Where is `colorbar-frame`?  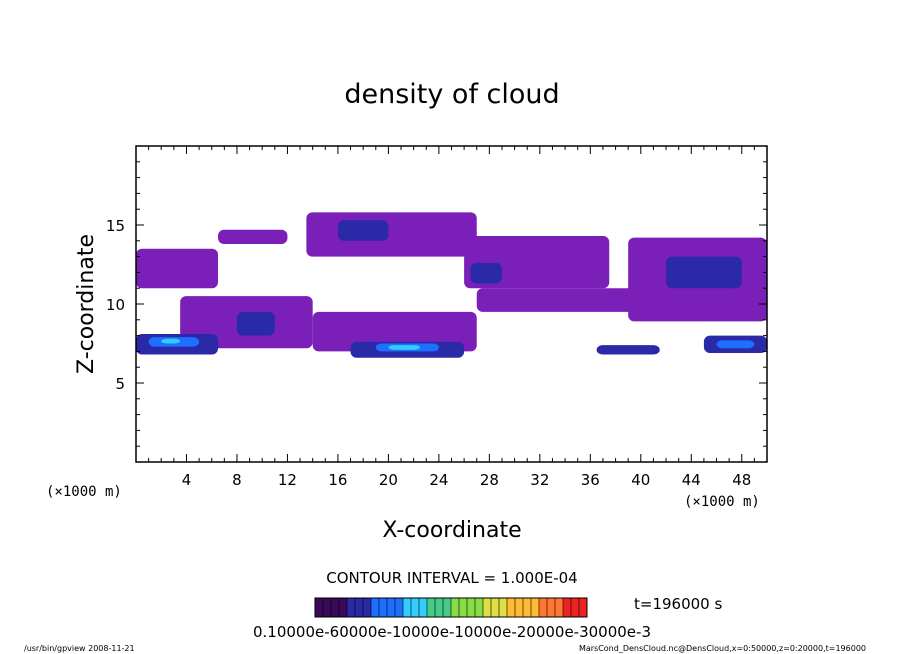
colorbar-frame is located at coordinates (451, 607).